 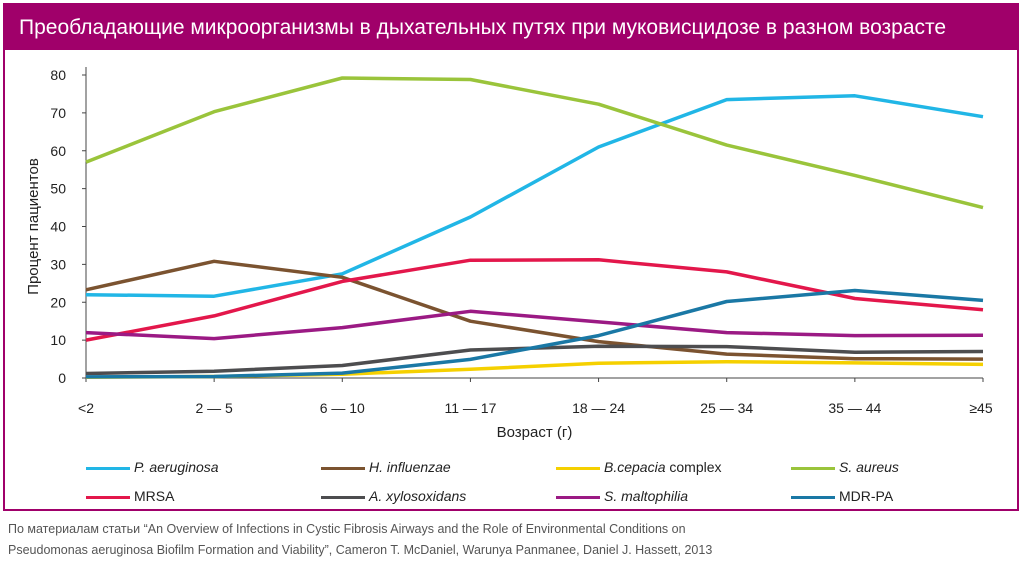 I want to click on y-tick-label: 40, so click(x=58, y=227).